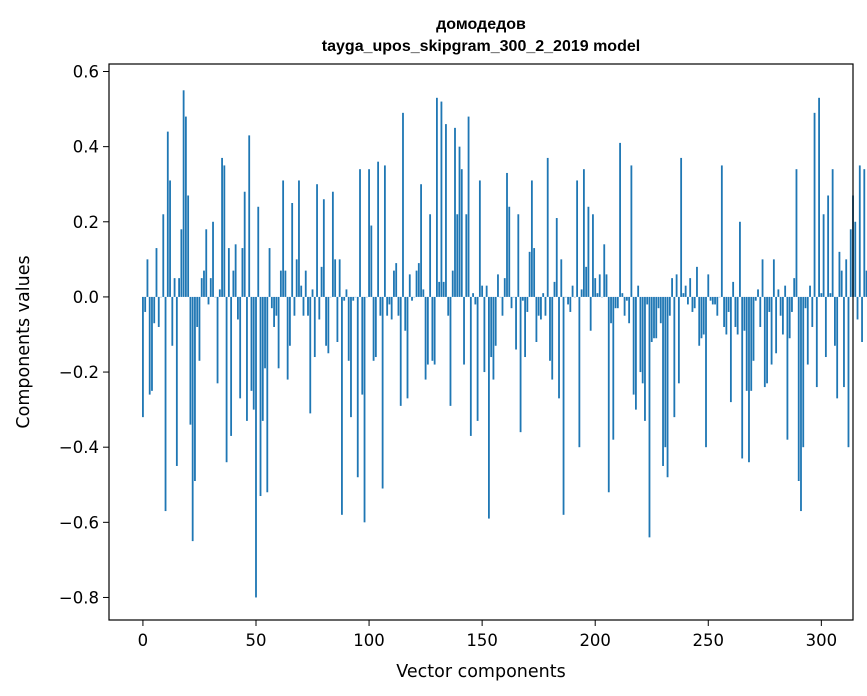  What do you see at coordinates (86, 222) in the screenshot?
I see `y-tick-label: 0.2` at bounding box center [86, 222].